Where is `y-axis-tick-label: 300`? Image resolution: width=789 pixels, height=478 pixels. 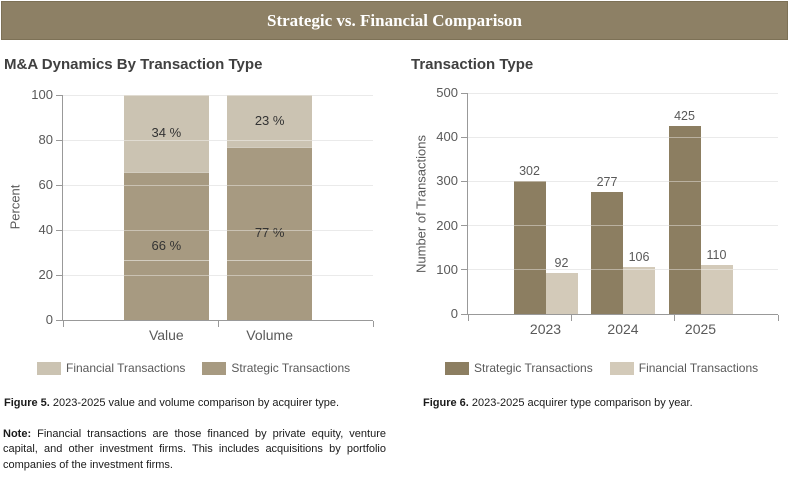 y-axis-tick-label: 300 is located at coordinates (447, 181).